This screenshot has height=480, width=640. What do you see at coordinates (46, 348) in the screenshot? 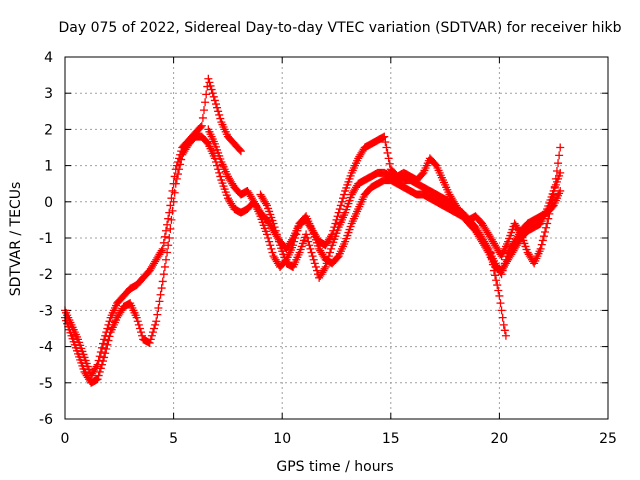
I see `y-tick-label: -4` at bounding box center [46, 348].